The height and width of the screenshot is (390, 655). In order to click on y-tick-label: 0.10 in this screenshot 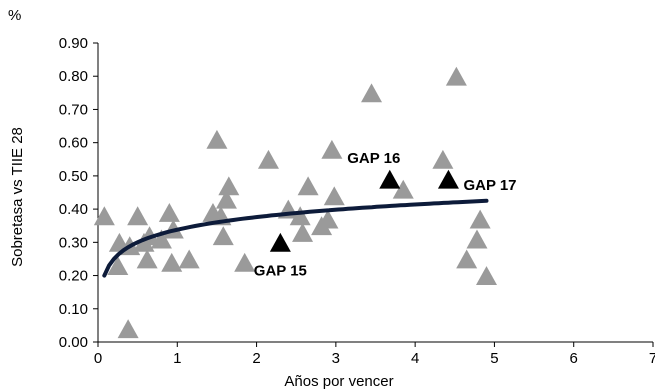, I will do `click(73, 309)`.